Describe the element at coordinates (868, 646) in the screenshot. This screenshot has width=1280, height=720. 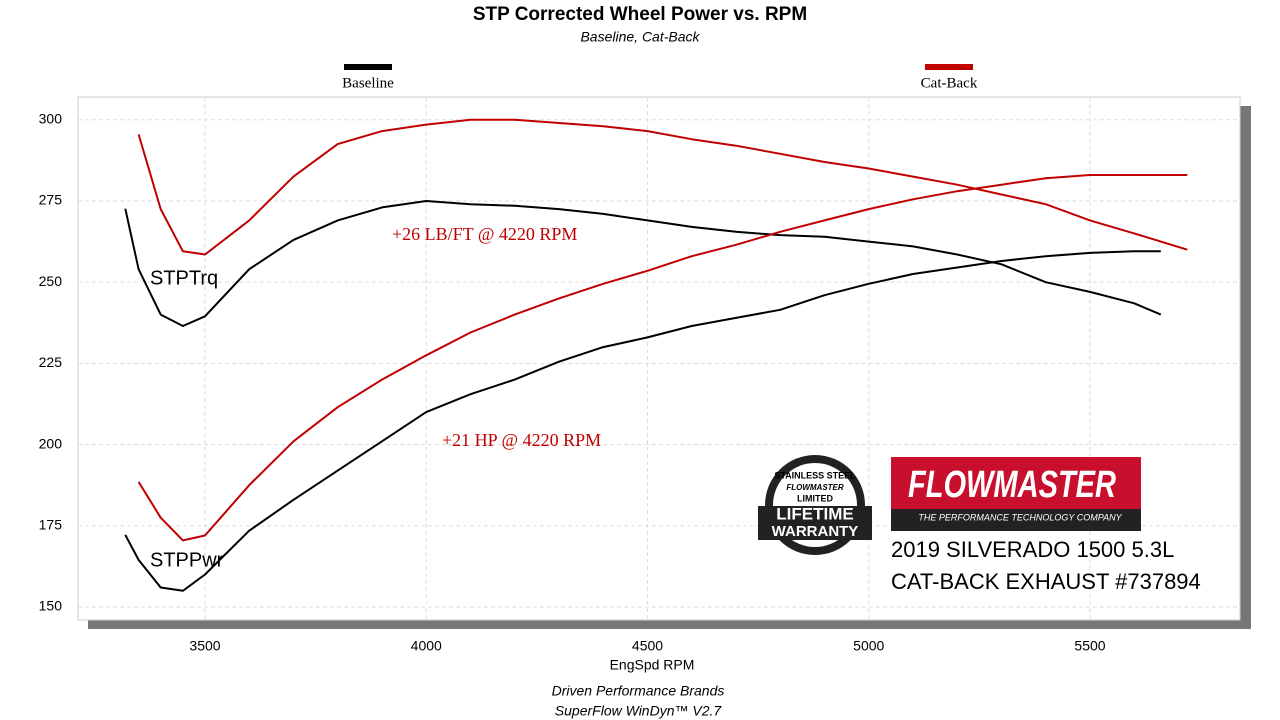
I see `x-tick-label: 5000` at that location.